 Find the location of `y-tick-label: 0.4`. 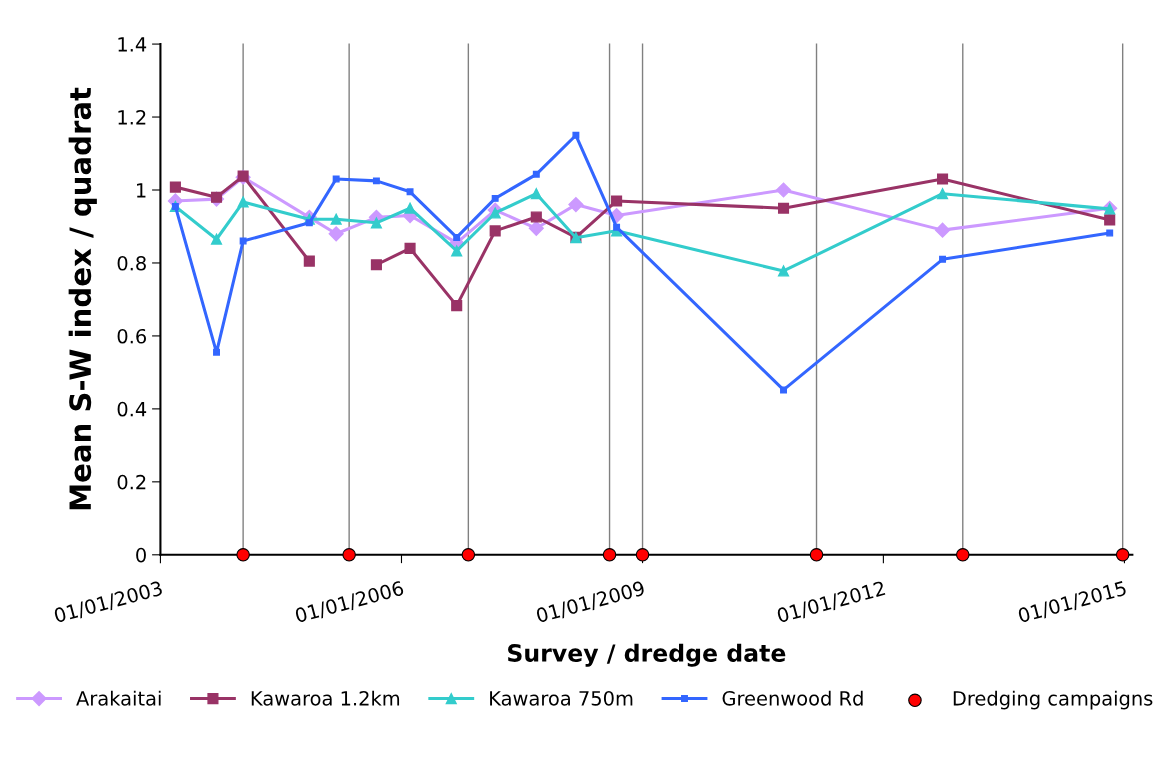

y-tick-label: 0.4 is located at coordinates (132, 409).